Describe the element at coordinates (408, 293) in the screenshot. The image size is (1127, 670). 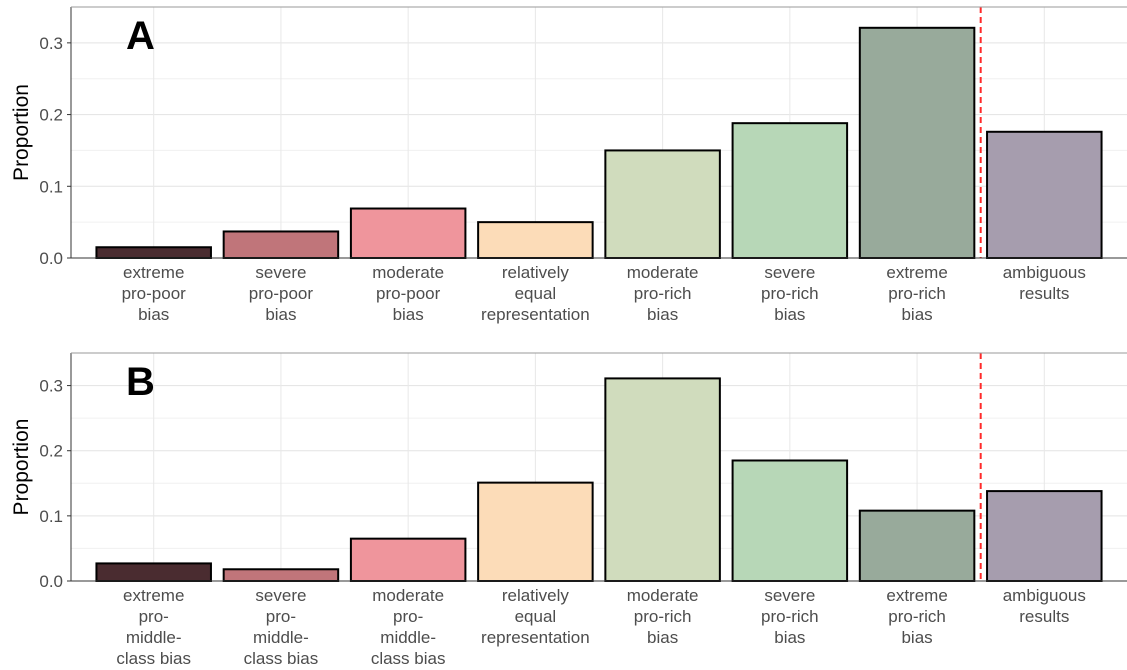
I see `x-tick-label: moderate pro-poor bias` at that location.